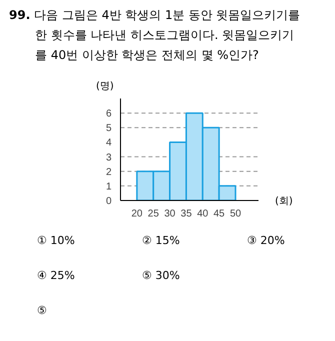  Describe the element at coordinates (137, 214) in the screenshot. I see `x-tick-label: 20` at that location.